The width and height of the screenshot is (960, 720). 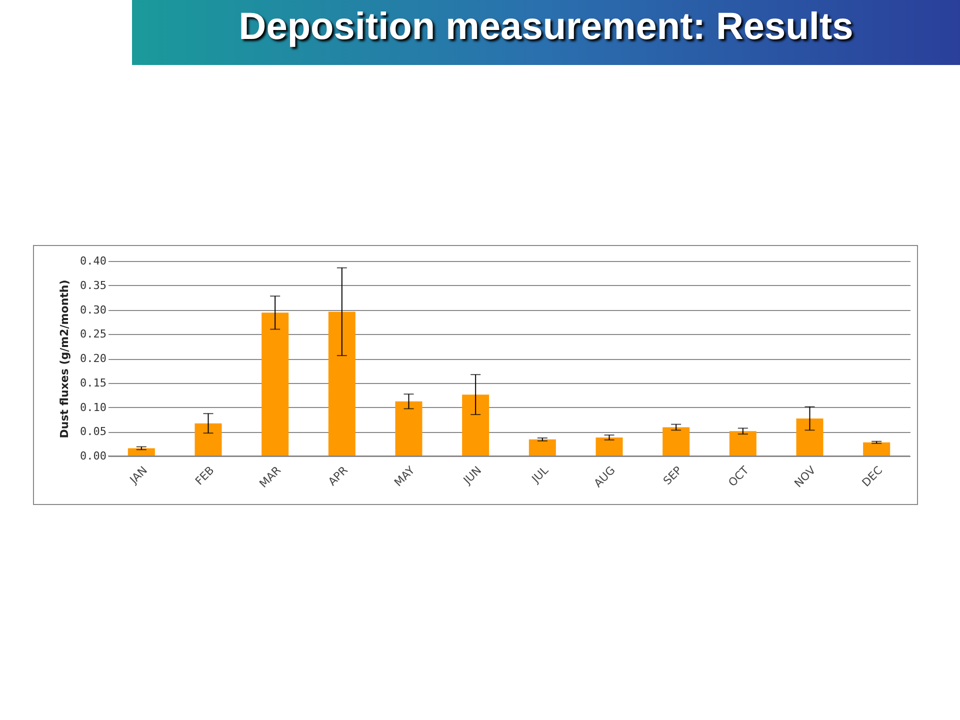 What do you see at coordinates (546, 27) in the screenshot?
I see `chart-title: Deposition measurement: Results` at bounding box center [546, 27].